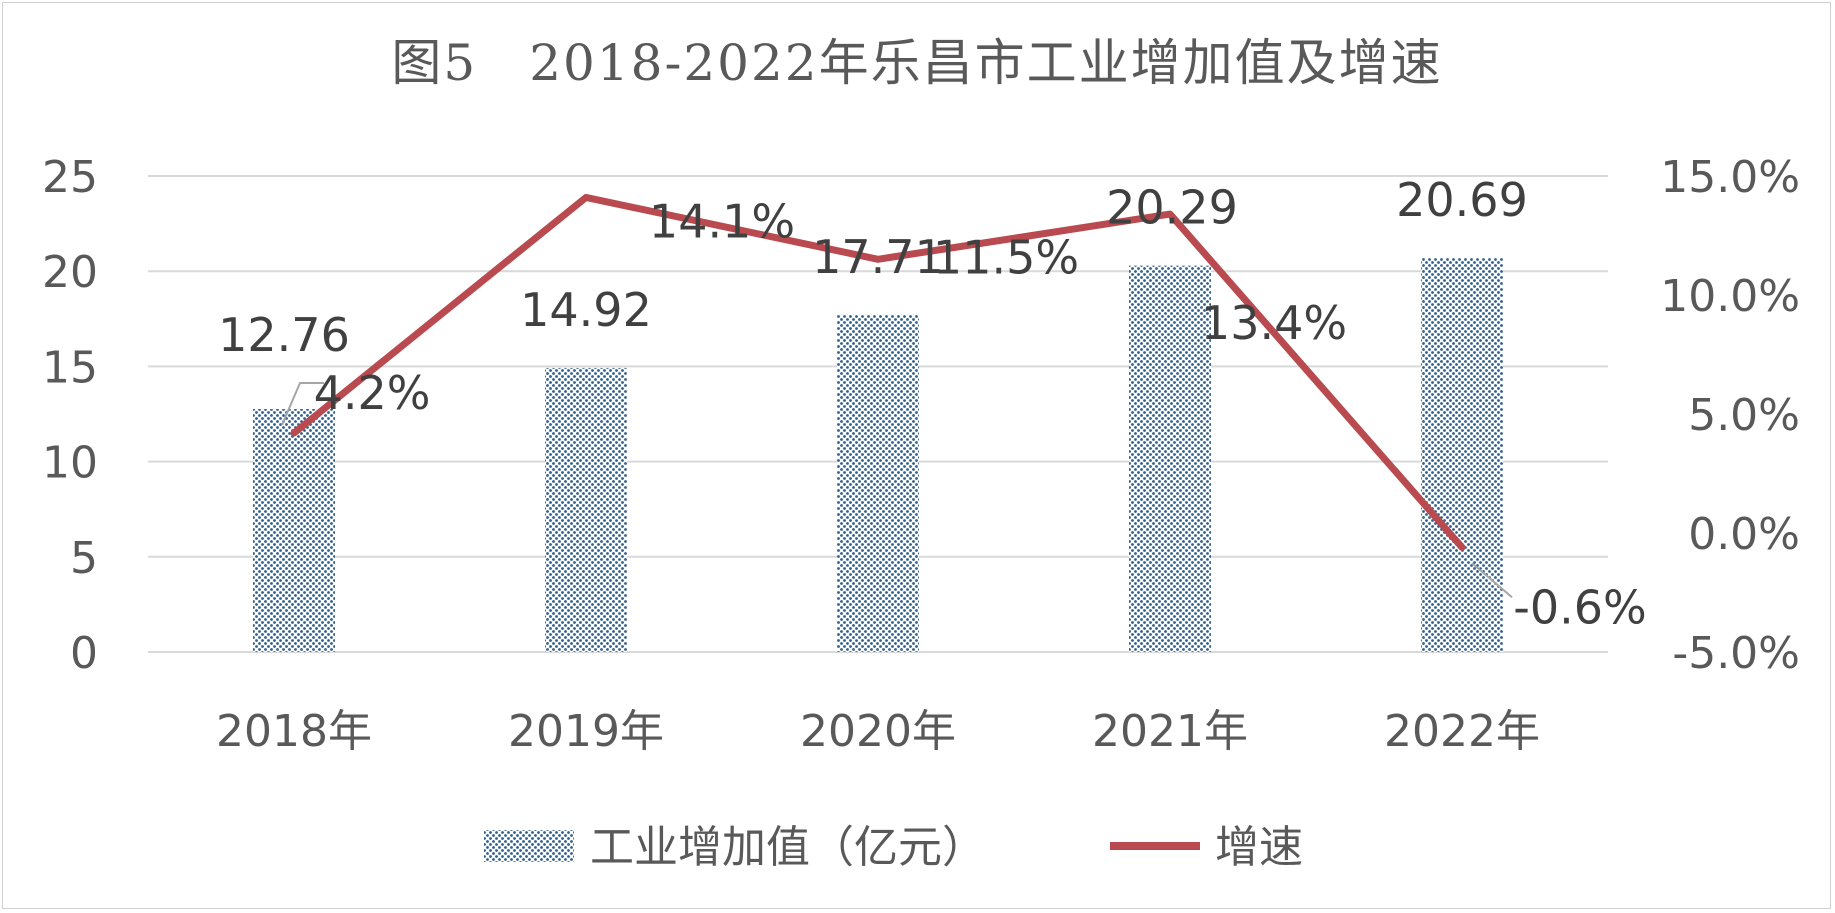  Describe the element at coordinates (586, 731) in the screenshot. I see `x-tick-label: 2019年` at that location.